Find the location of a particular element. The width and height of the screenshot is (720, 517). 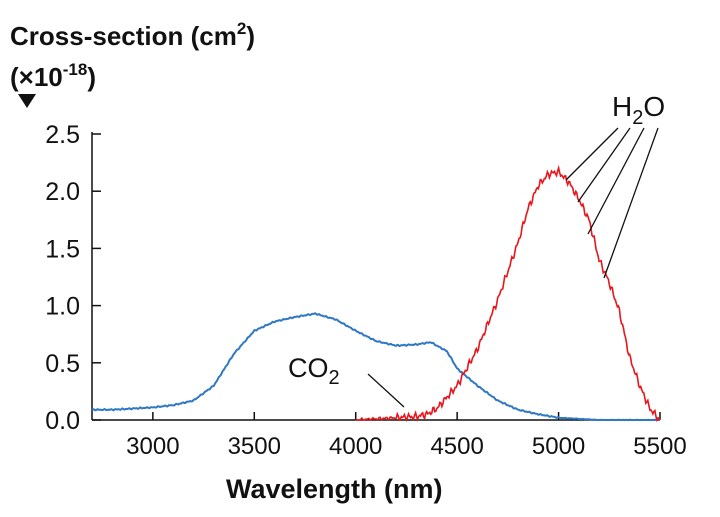

co2-annotation-label: CO2 is located at coordinates (314, 371).